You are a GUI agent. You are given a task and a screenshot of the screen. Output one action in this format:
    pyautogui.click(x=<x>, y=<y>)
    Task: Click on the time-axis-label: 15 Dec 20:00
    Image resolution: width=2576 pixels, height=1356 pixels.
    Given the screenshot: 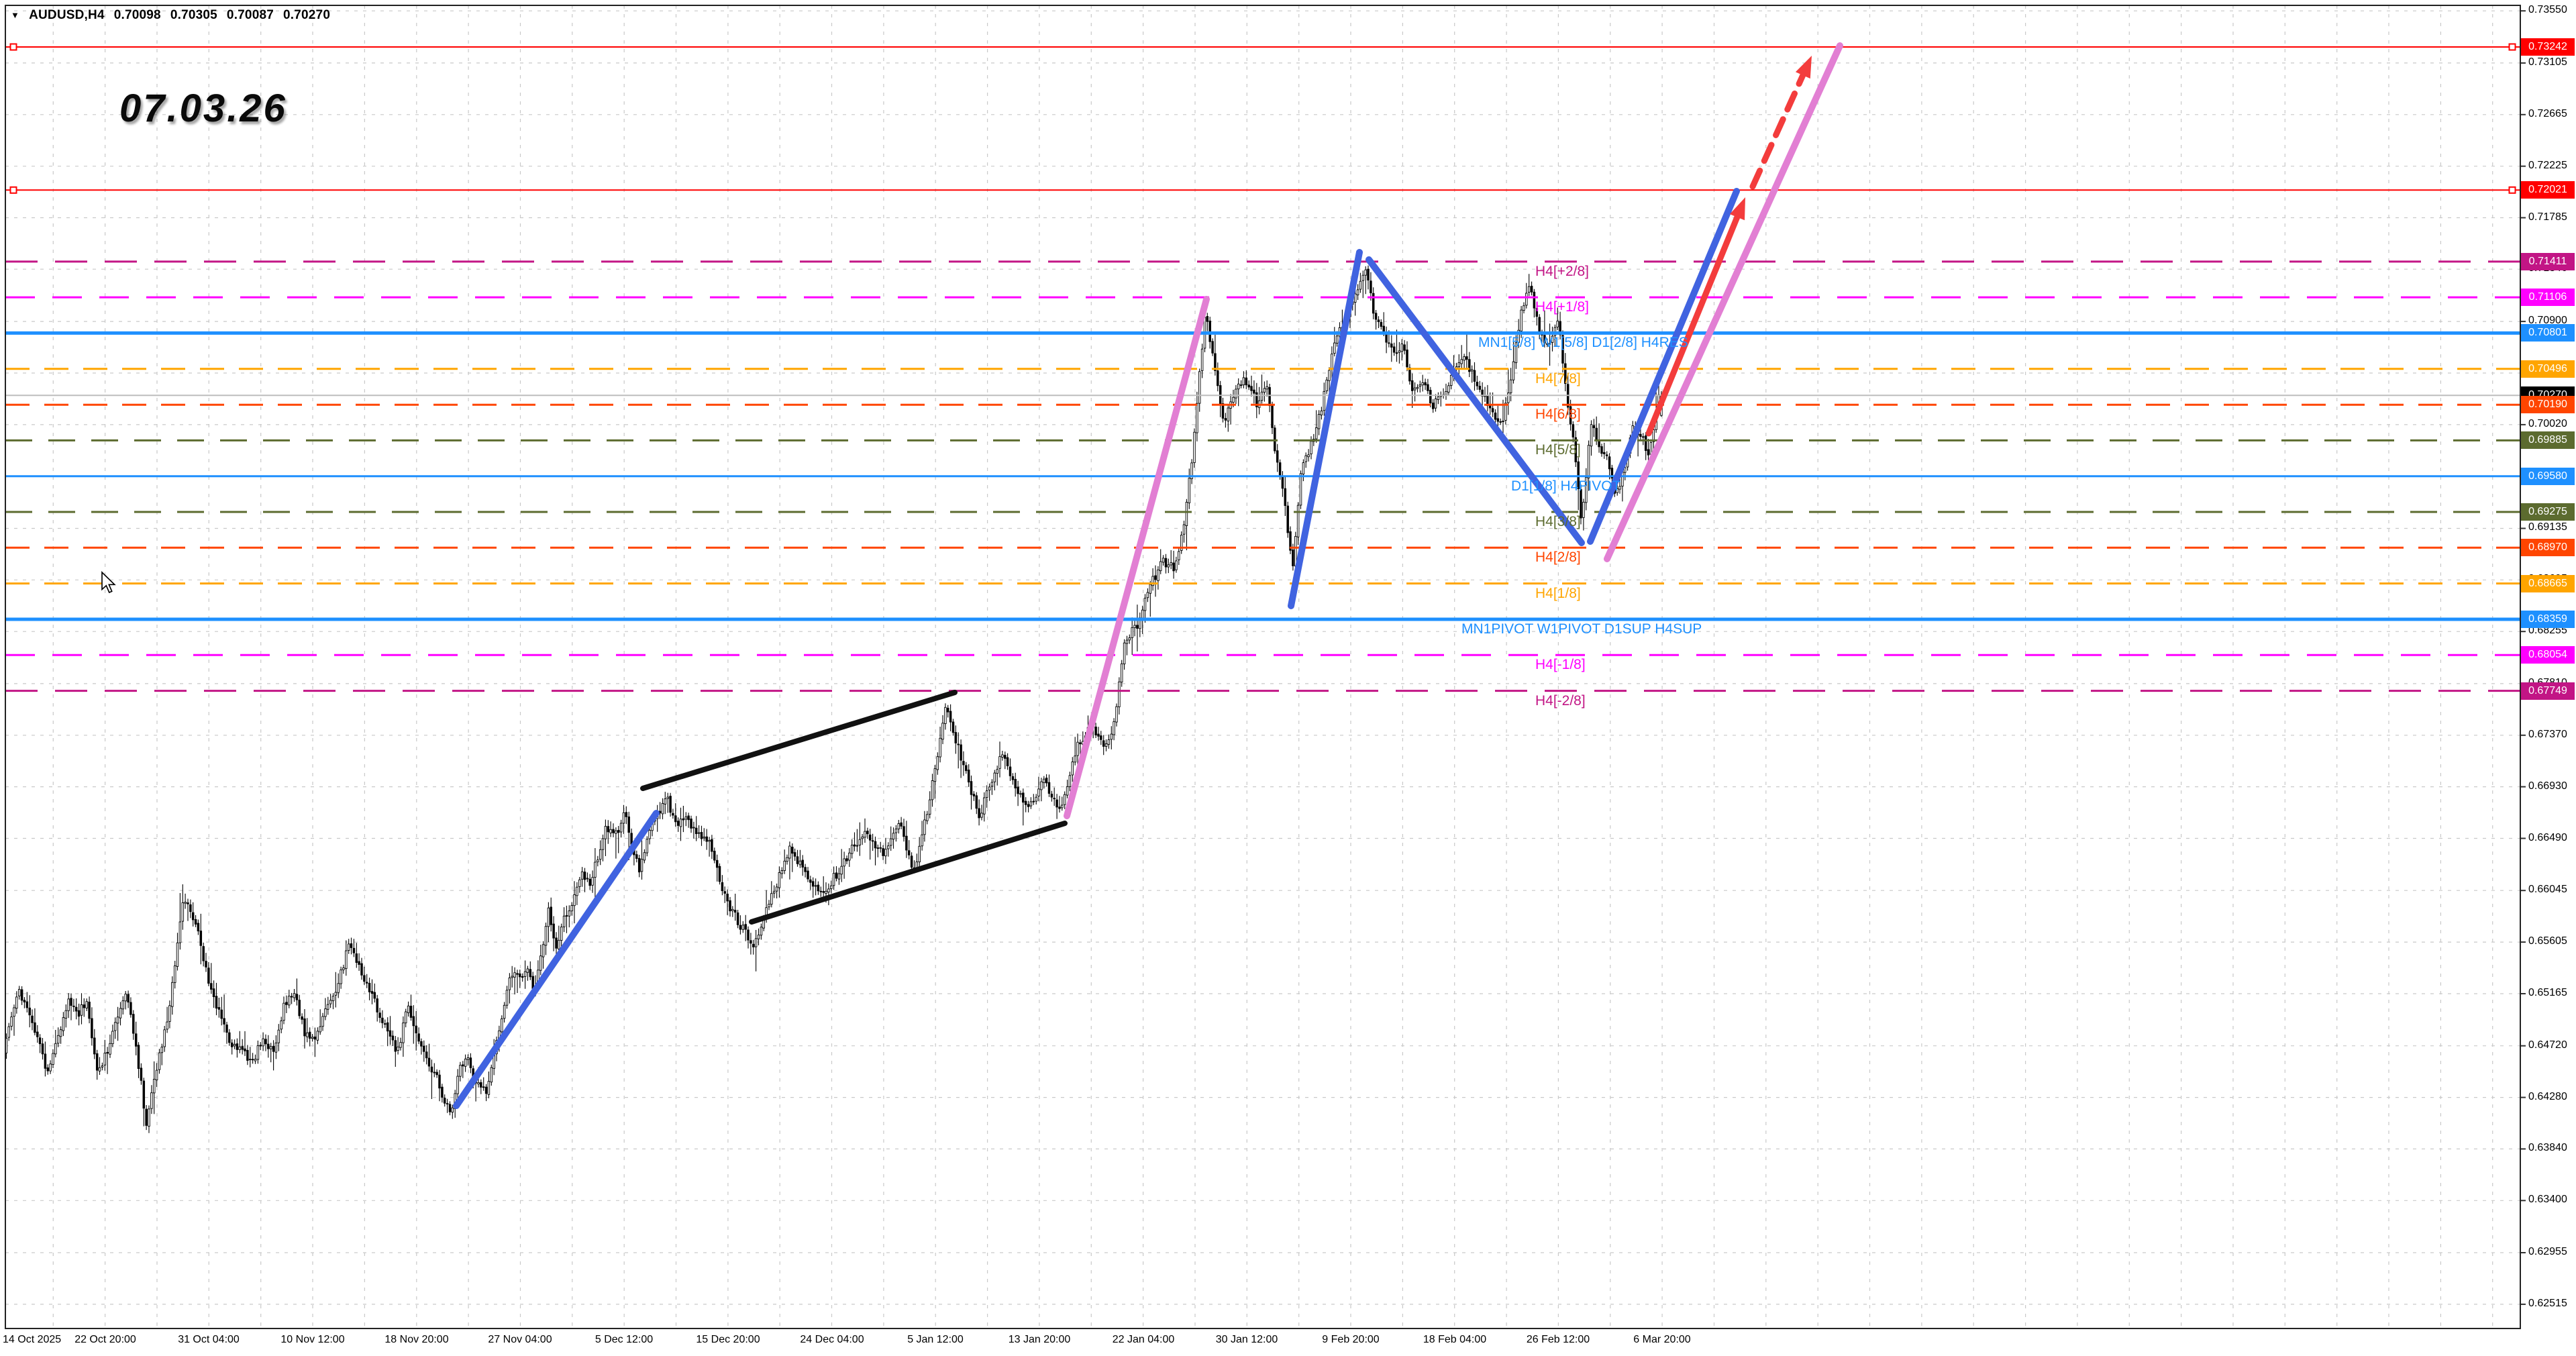 What is the action you would take?
    pyautogui.click(x=728, y=1339)
    